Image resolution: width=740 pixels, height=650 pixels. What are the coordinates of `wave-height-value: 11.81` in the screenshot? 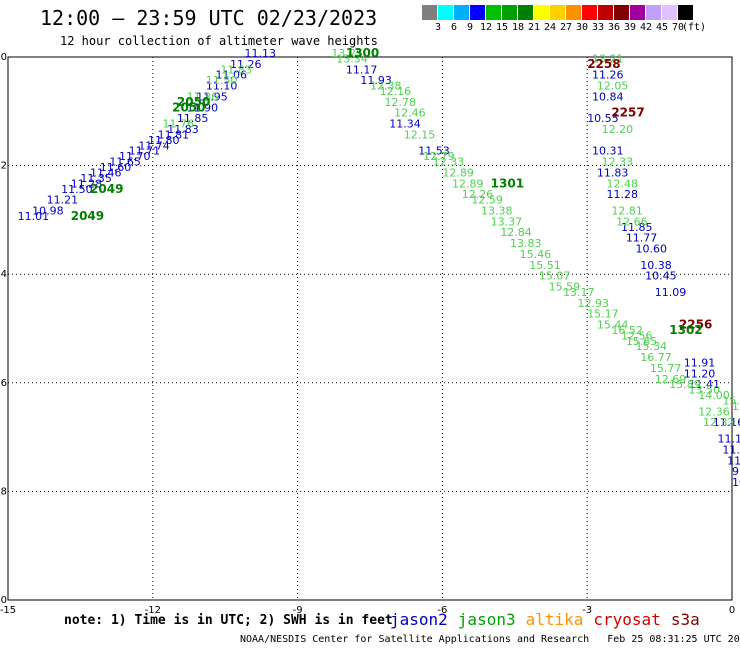 It's located at (174, 134).